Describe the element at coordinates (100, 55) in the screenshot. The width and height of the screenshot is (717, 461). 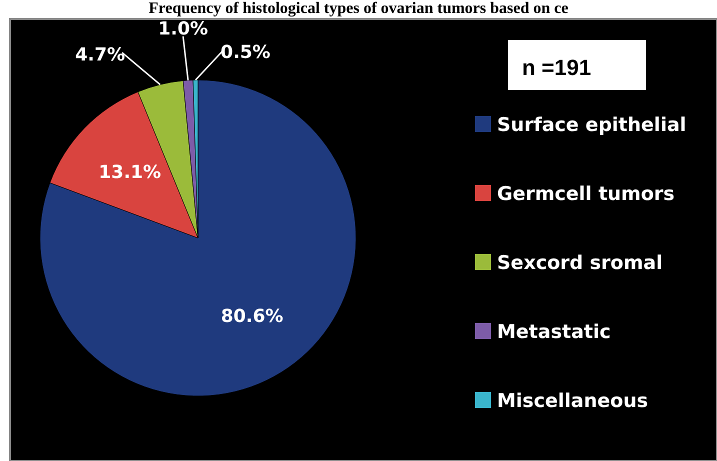
I see `data-label: 4.7%` at that location.